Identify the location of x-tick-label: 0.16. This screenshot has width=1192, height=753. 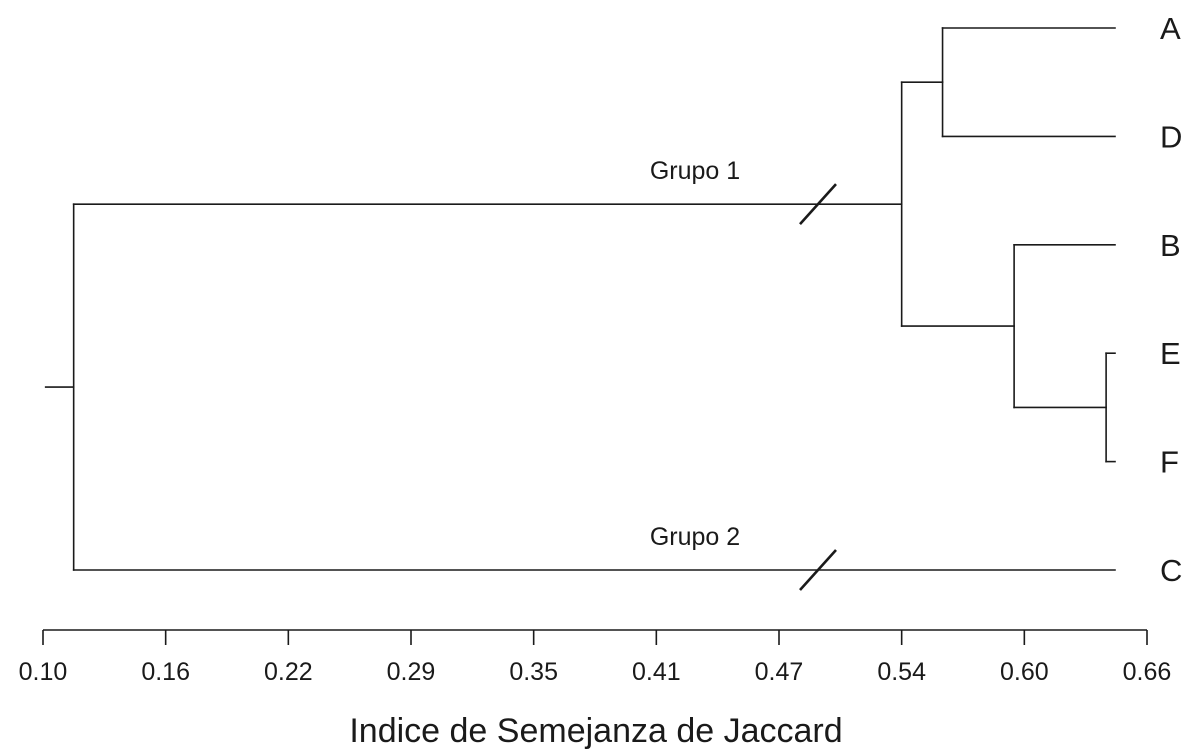
(165, 672).